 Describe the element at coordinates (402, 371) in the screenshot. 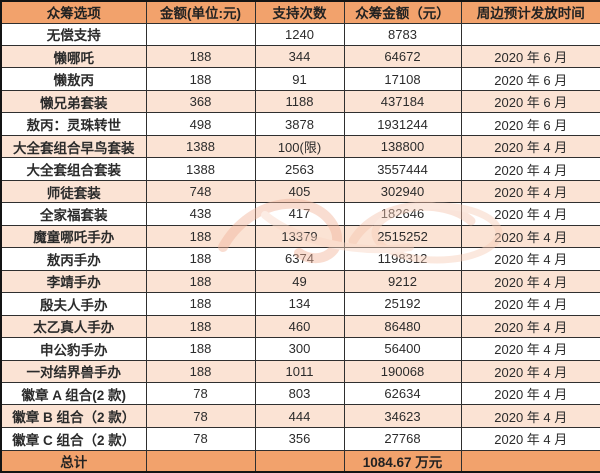

I see `raised-amount-cell: 190068` at that location.